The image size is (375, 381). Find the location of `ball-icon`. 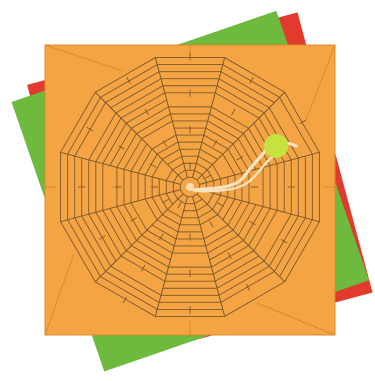

ball-icon is located at coordinates (276, 146).